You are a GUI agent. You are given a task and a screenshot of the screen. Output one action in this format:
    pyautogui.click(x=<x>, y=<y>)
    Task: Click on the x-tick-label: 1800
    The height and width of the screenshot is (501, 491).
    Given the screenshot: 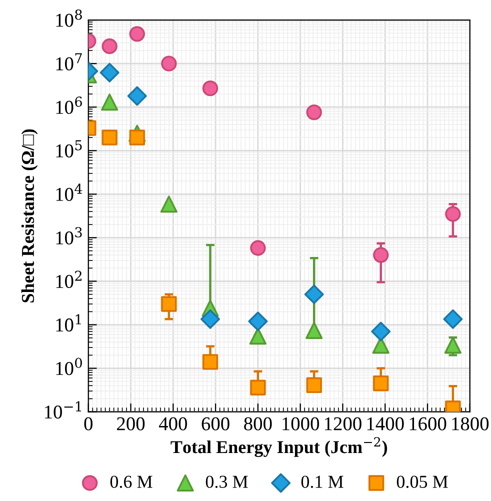 What is the action you would take?
    pyautogui.click(x=470, y=423)
    